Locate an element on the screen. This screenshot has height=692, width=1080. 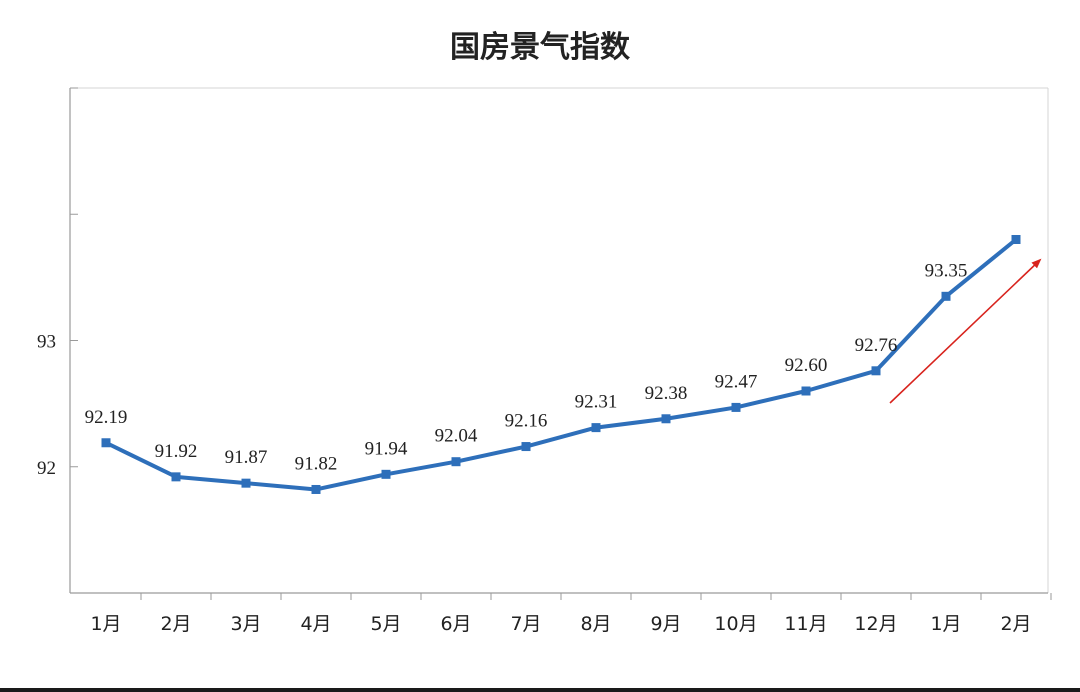
x-tick-label: 10月 is located at coordinates (735, 624).